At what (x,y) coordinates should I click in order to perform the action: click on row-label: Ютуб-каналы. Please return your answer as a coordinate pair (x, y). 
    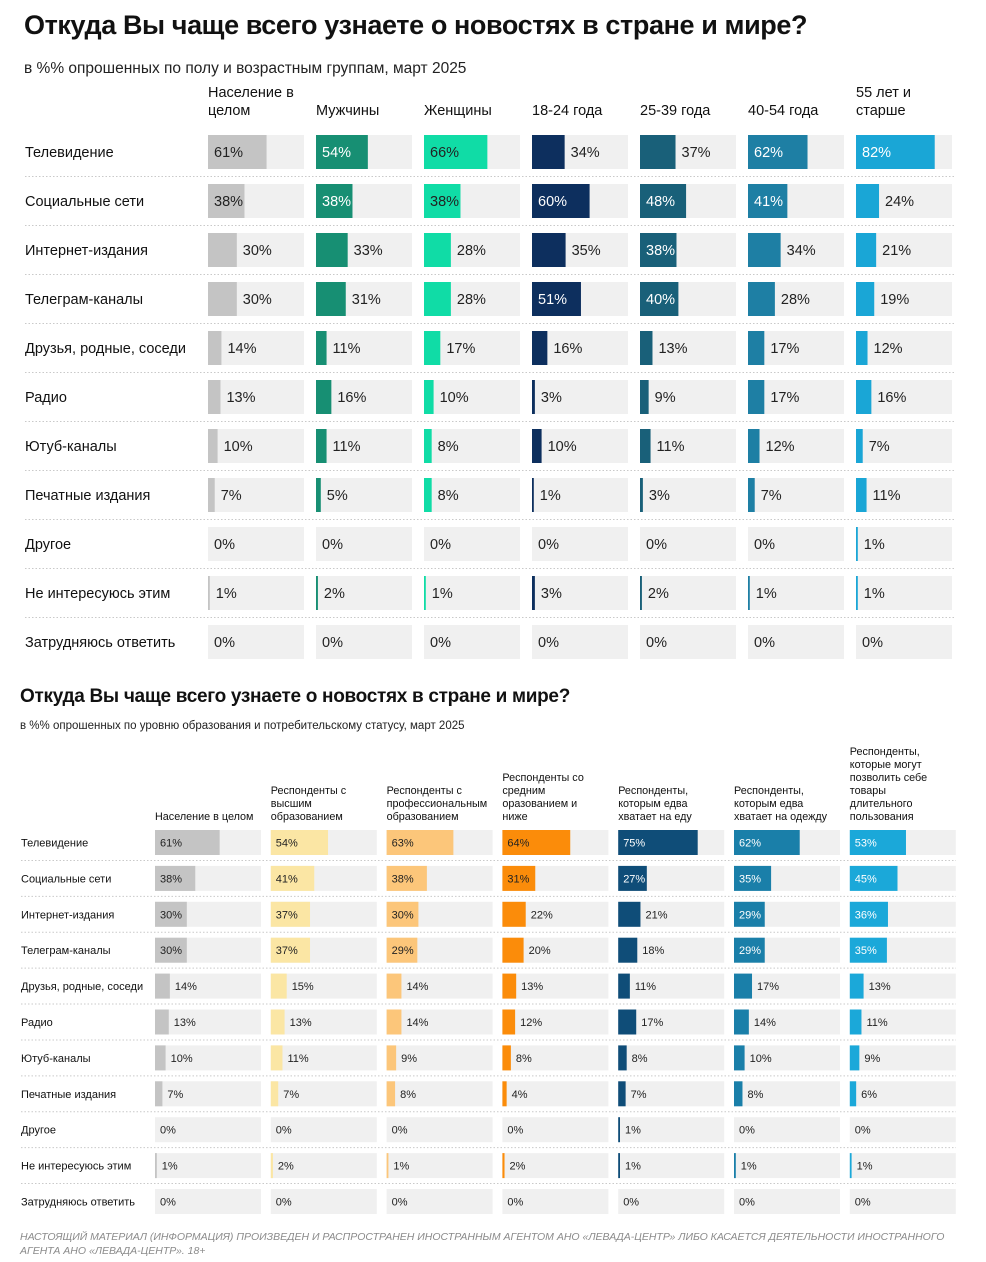
    Looking at the image, I should click on (56, 1059).